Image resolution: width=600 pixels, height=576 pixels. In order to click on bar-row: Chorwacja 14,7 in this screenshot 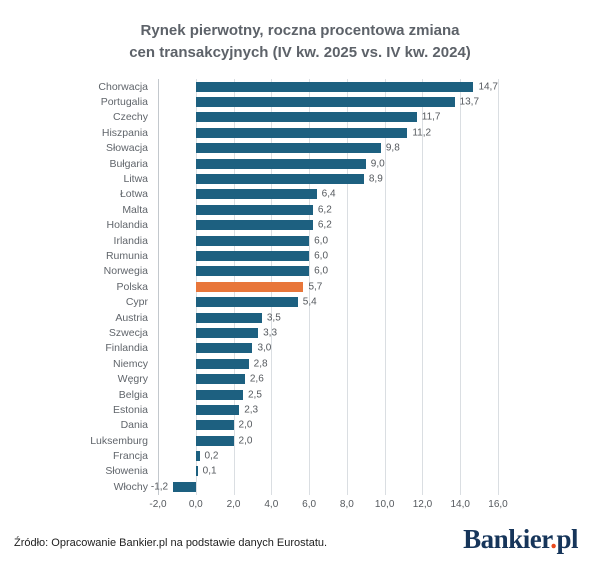, I will do `click(300, 86)`.